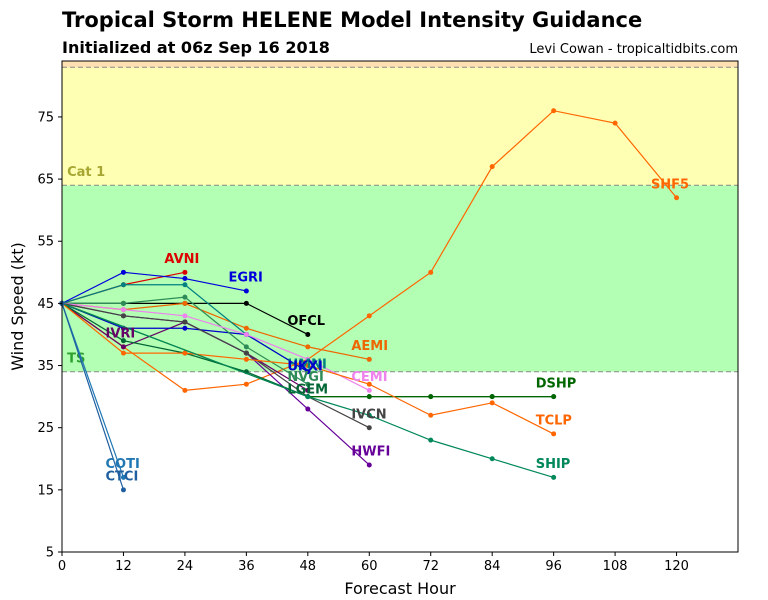  What do you see at coordinates (45, 366) in the screenshot?
I see `y-tick-label: 35` at bounding box center [45, 366].